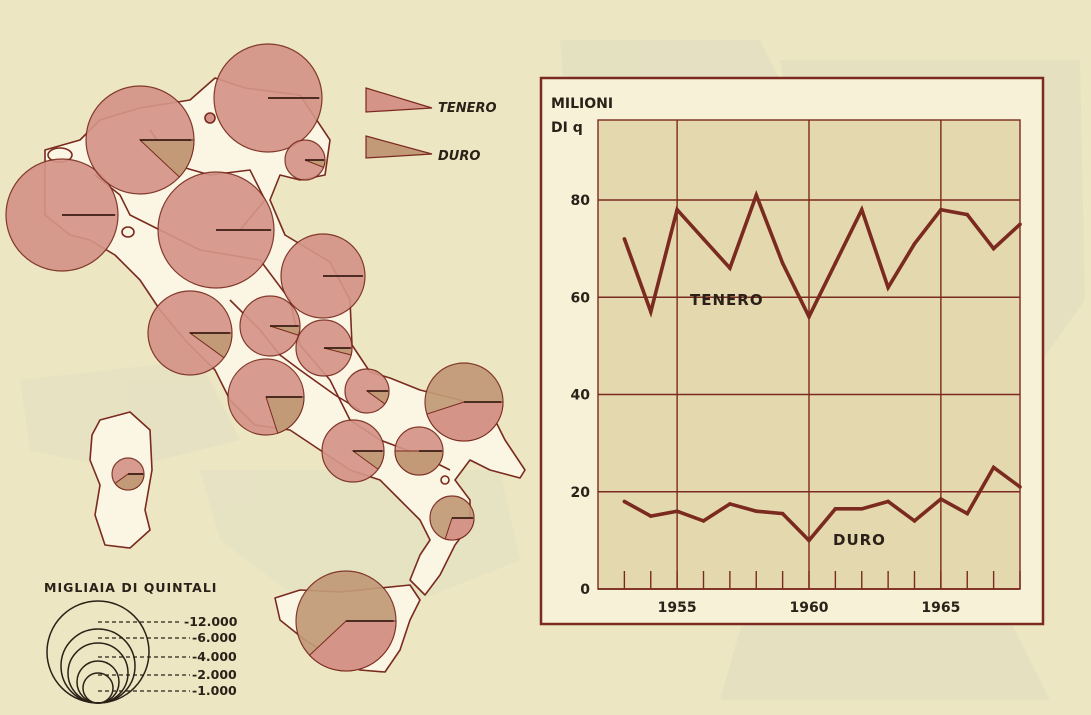 This screenshot has width=1091, height=715. Describe the element at coordinates (581, 298) in the screenshot. I see `y-tick-label: 60` at that location.